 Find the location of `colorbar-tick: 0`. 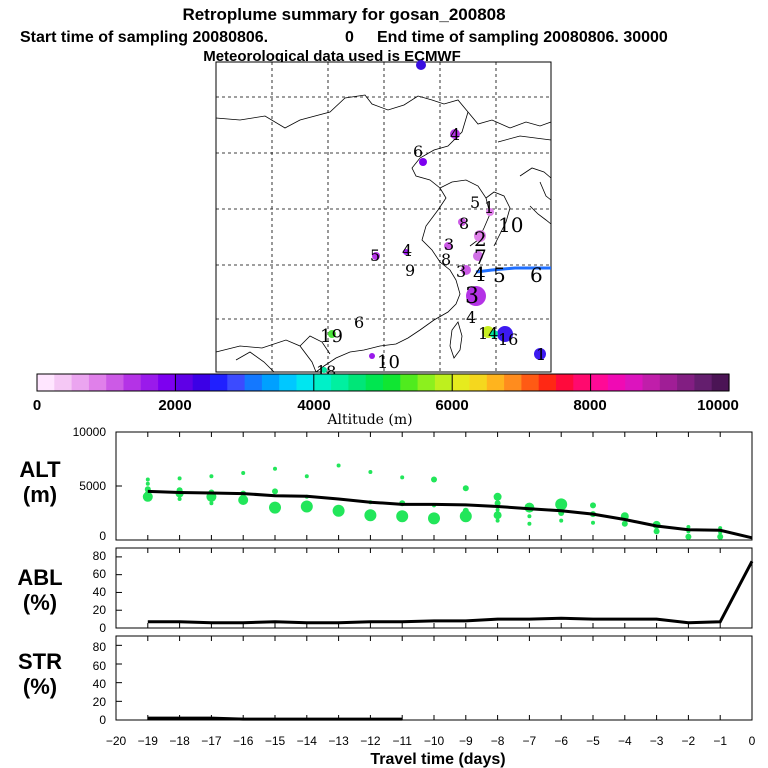

colorbar-tick: 0 is located at coordinates (37, 405).